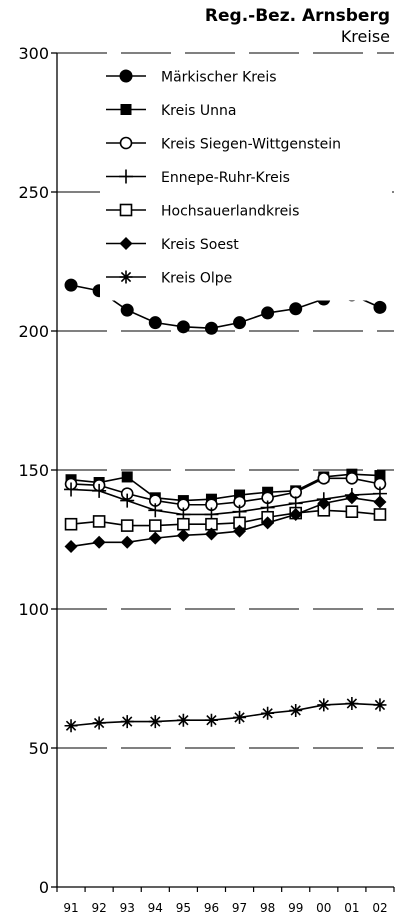 The image size is (403, 924). I want to click on y-tick-label: 150, so click(33, 470).